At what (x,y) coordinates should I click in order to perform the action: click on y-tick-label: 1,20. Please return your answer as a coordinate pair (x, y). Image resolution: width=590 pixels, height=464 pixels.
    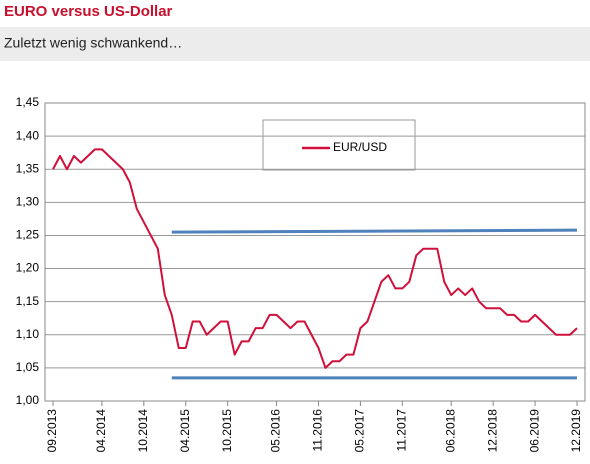
    Looking at the image, I should click on (28, 268).